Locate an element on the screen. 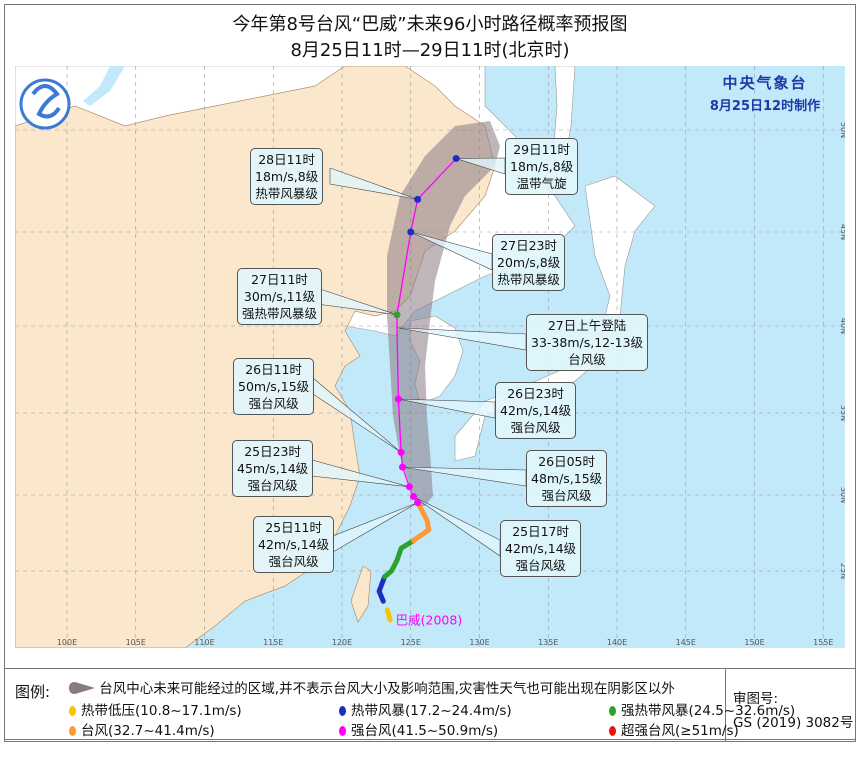  forecast-label-line: 25日17时 is located at coordinates (540, 531).